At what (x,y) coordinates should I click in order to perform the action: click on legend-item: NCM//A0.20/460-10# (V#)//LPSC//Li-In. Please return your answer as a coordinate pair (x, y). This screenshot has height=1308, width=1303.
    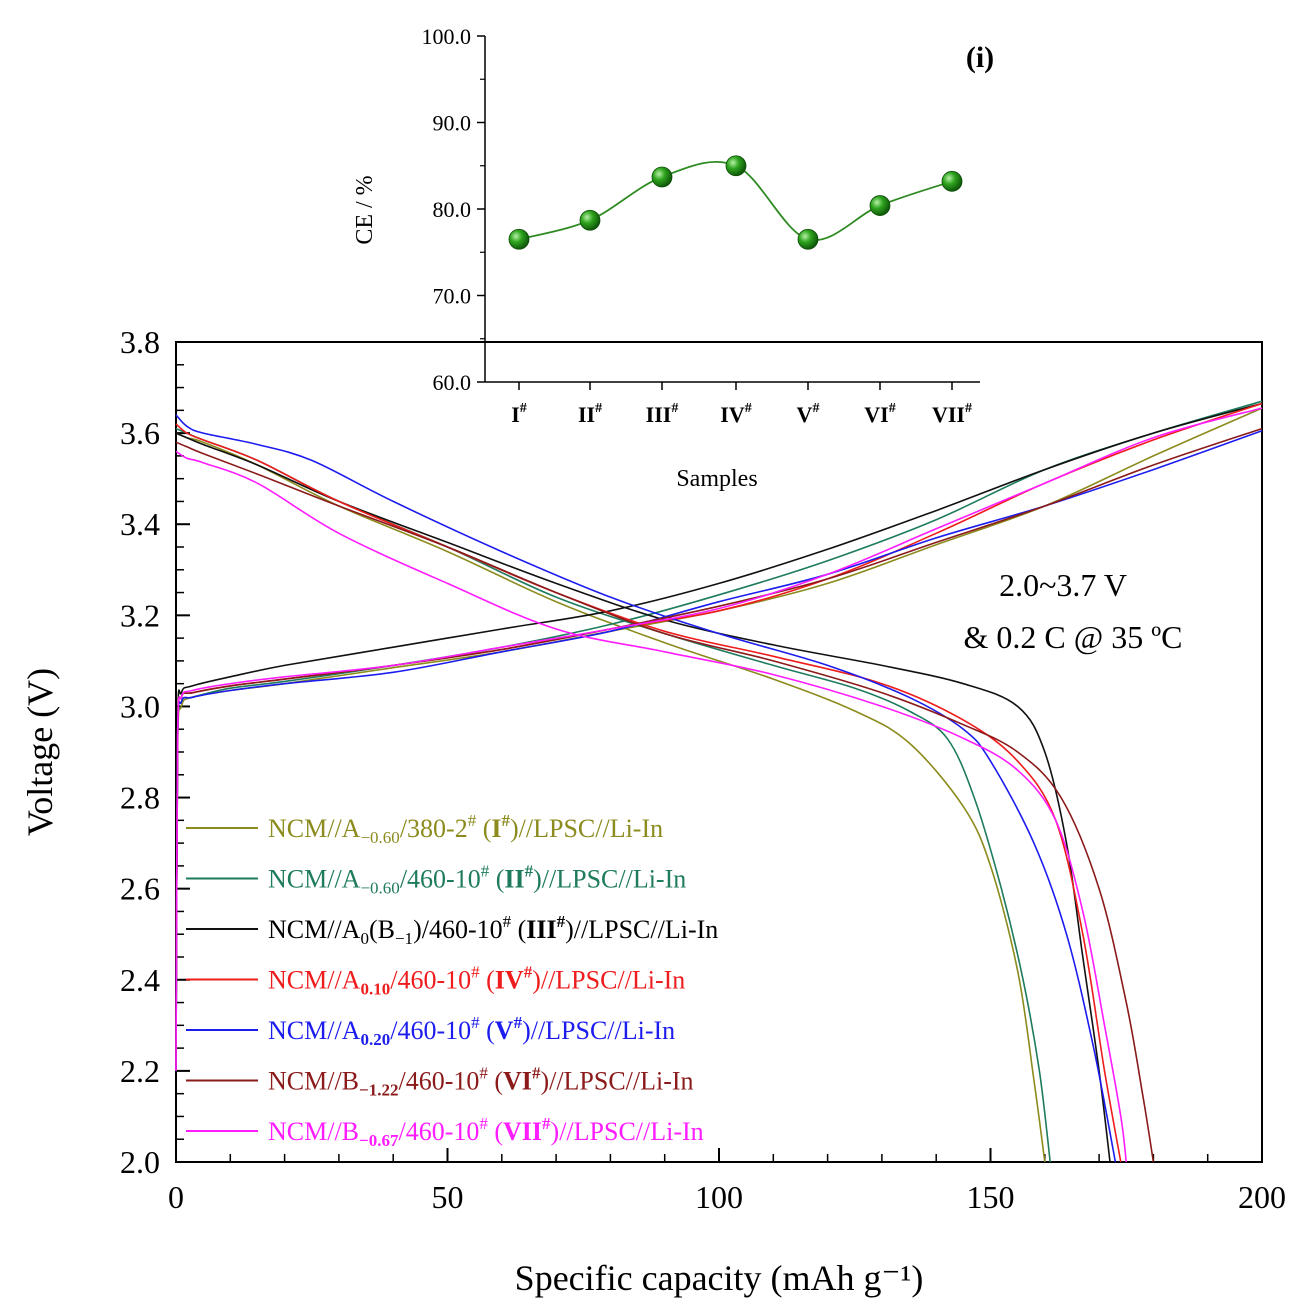
    Looking at the image, I should click on (430, 1031).